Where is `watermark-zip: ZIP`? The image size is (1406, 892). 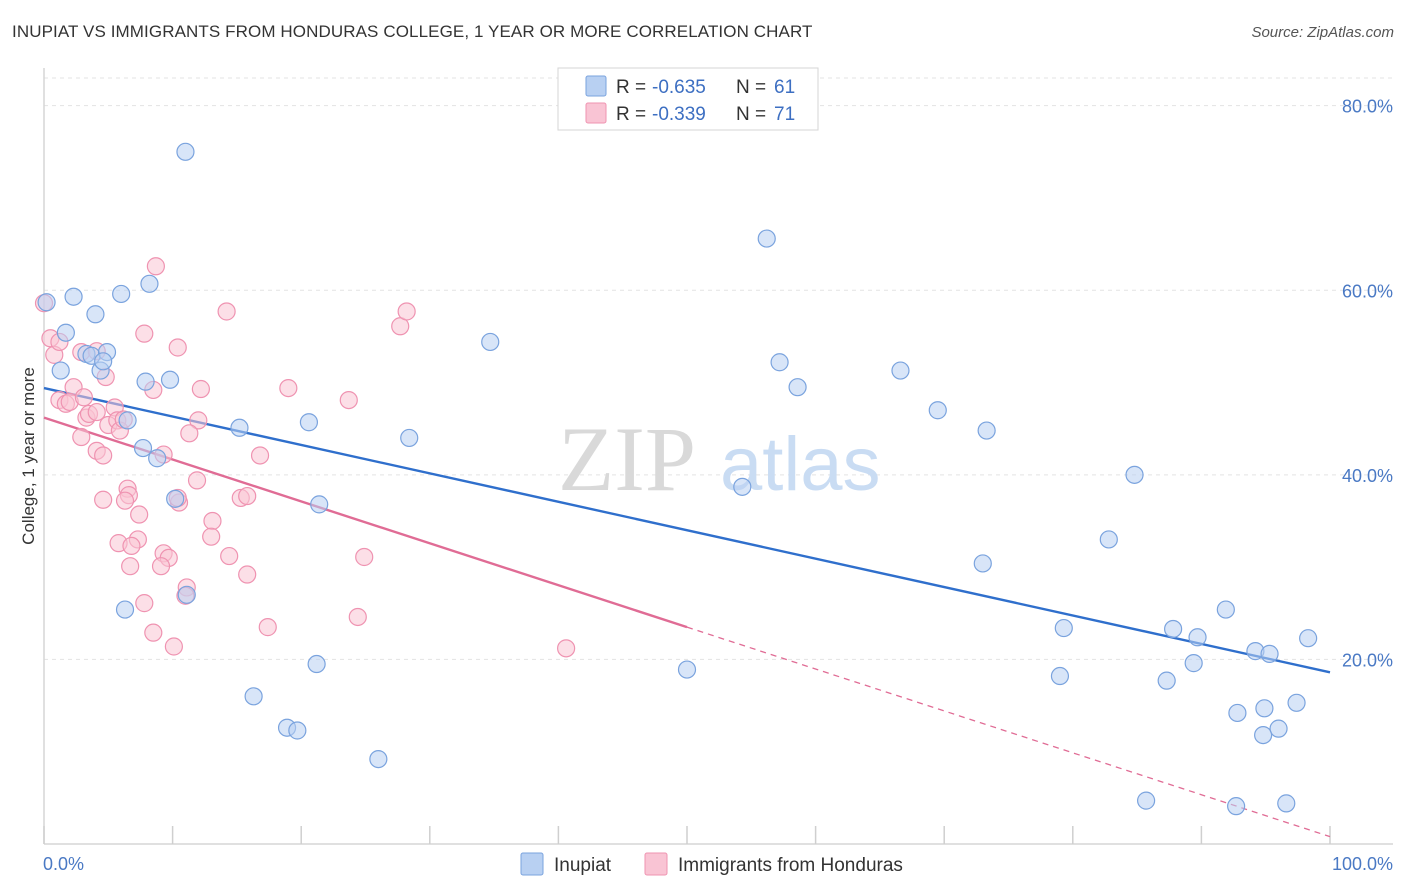 watermark-zip: ZIP is located at coordinates (627, 459).